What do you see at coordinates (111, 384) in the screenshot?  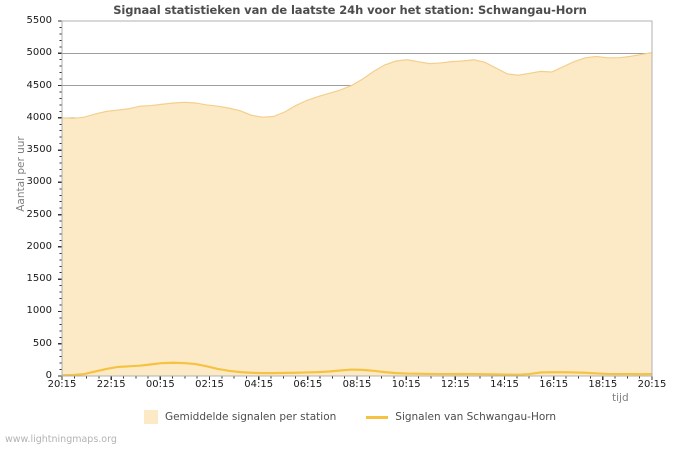 I see `x-tick-label: 22:15` at bounding box center [111, 384].